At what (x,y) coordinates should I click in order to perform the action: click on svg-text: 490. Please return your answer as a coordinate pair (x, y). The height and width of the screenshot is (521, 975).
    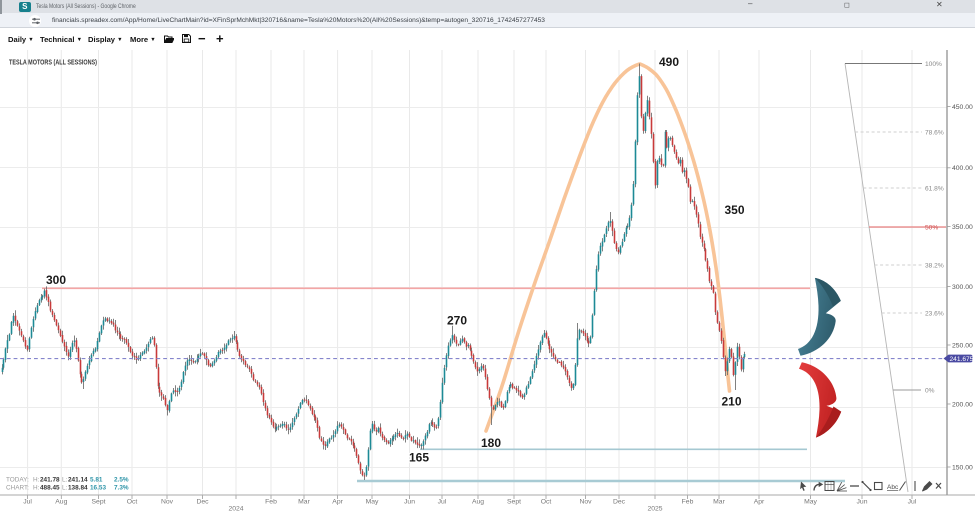
    Looking at the image, I should click on (669, 62).